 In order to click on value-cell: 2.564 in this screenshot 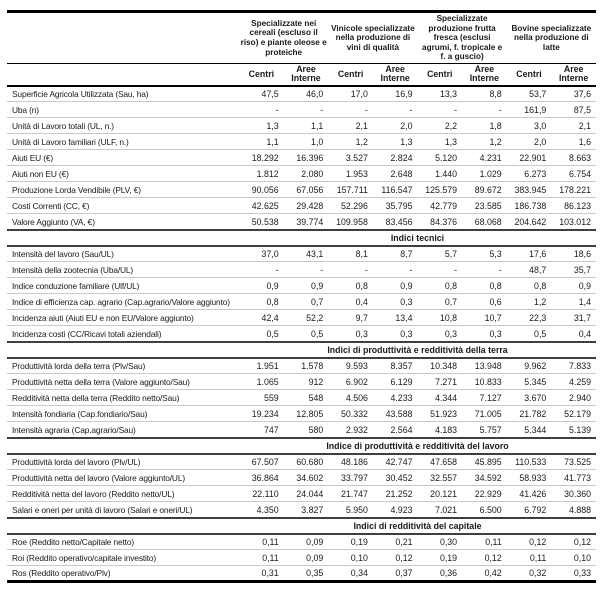, I will do `click(395, 430)`.